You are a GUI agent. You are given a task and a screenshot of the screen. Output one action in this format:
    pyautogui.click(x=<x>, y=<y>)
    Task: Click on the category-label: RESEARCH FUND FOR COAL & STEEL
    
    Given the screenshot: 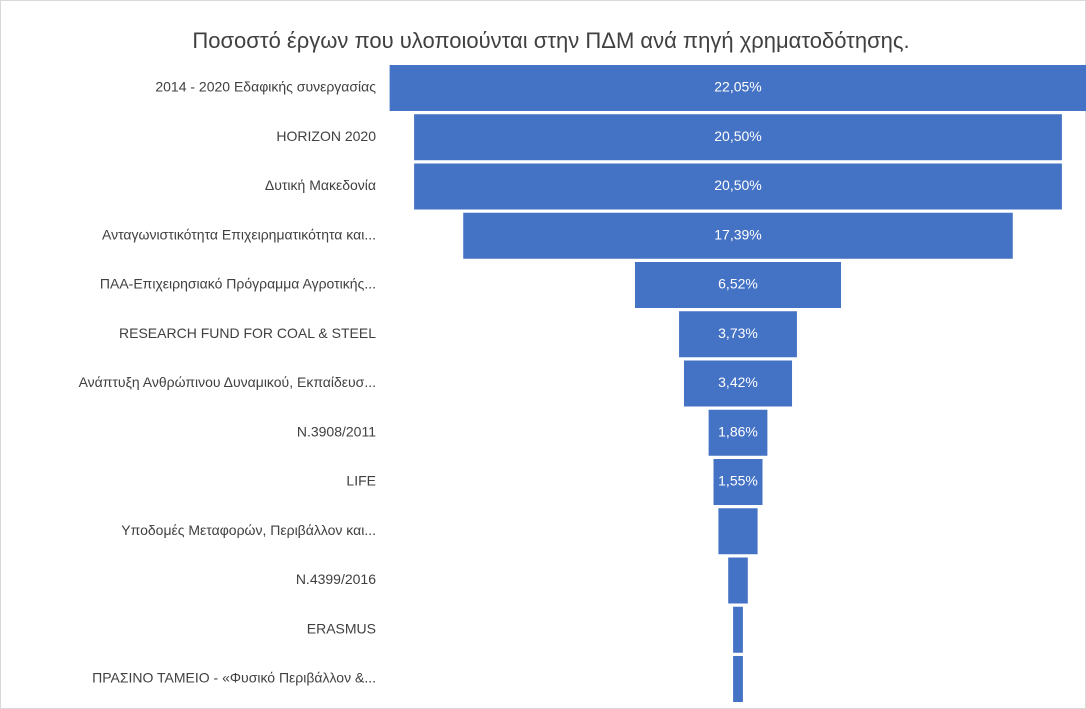 What is the action you would take?
    pyautogui.click(x=247, y=333)
    